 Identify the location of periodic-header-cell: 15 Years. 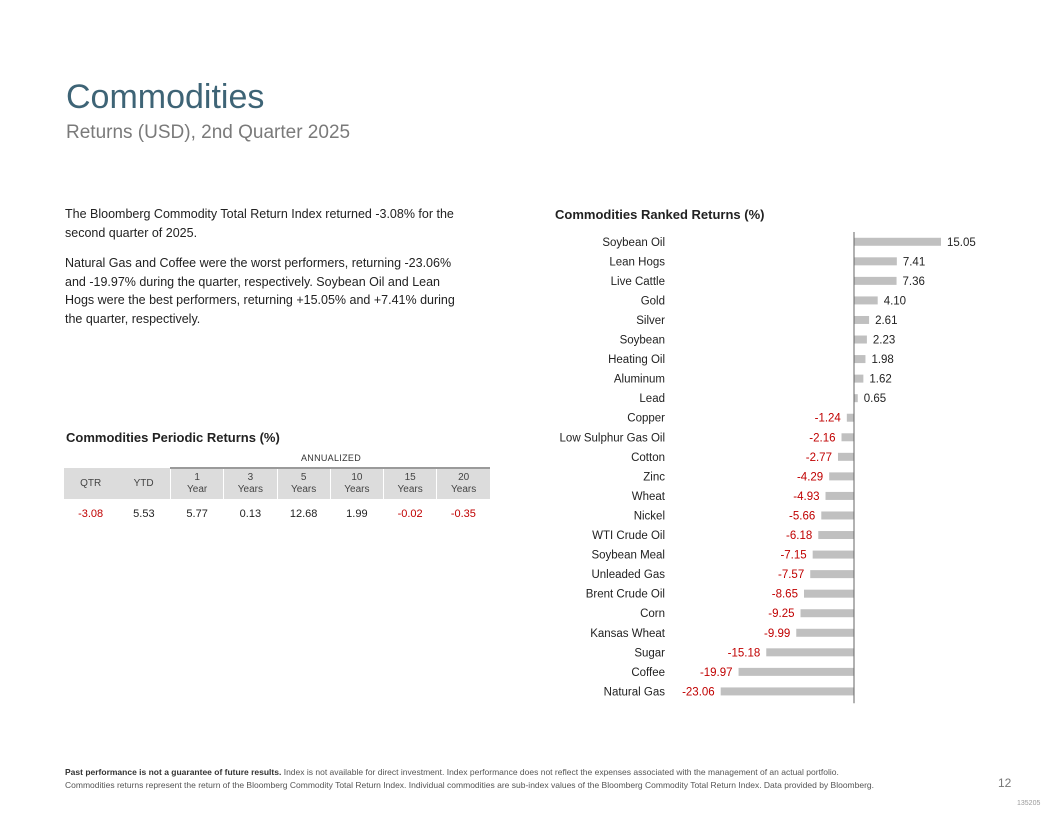
(409, 483).